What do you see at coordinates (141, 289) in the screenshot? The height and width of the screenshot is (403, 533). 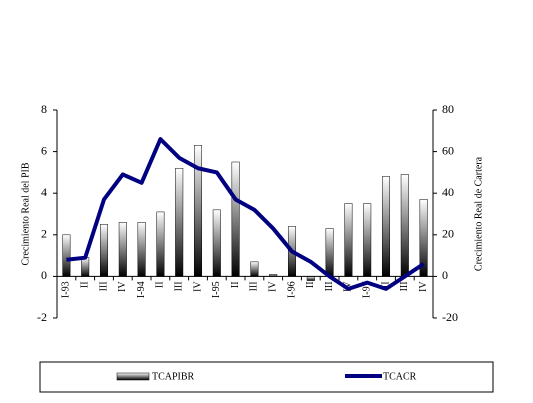 I see `x-tick-label: I-94` at bounding box center [141, 289].